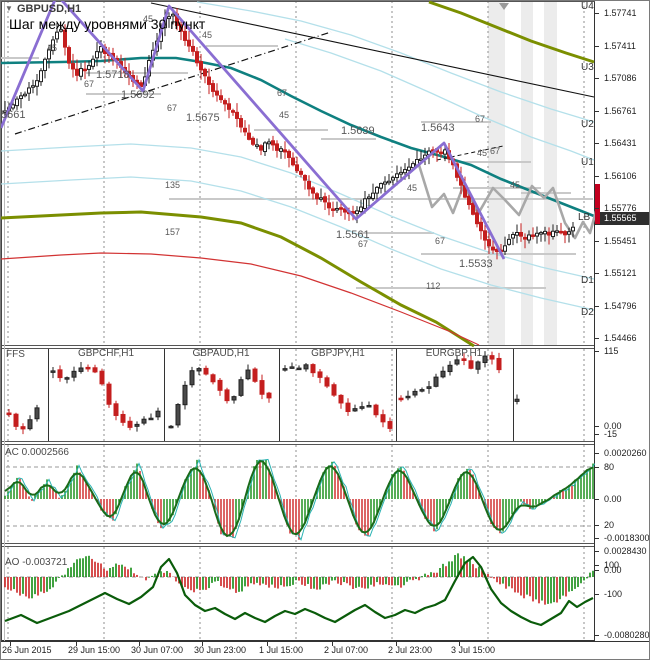 The width and height of the screenshot is (650, 660). I want to click on price-range-marker, so click(597, 204).